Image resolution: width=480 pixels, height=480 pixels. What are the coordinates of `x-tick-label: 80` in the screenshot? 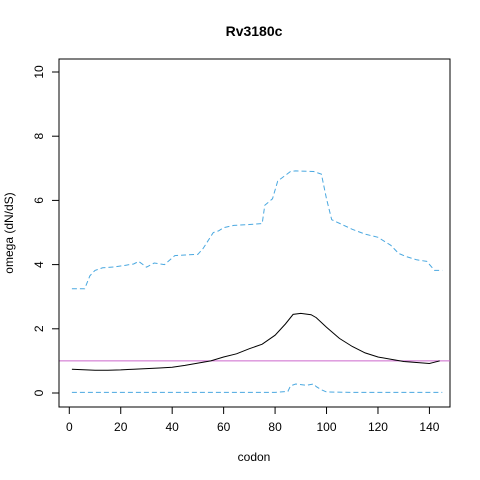 It's located at (275, 427).